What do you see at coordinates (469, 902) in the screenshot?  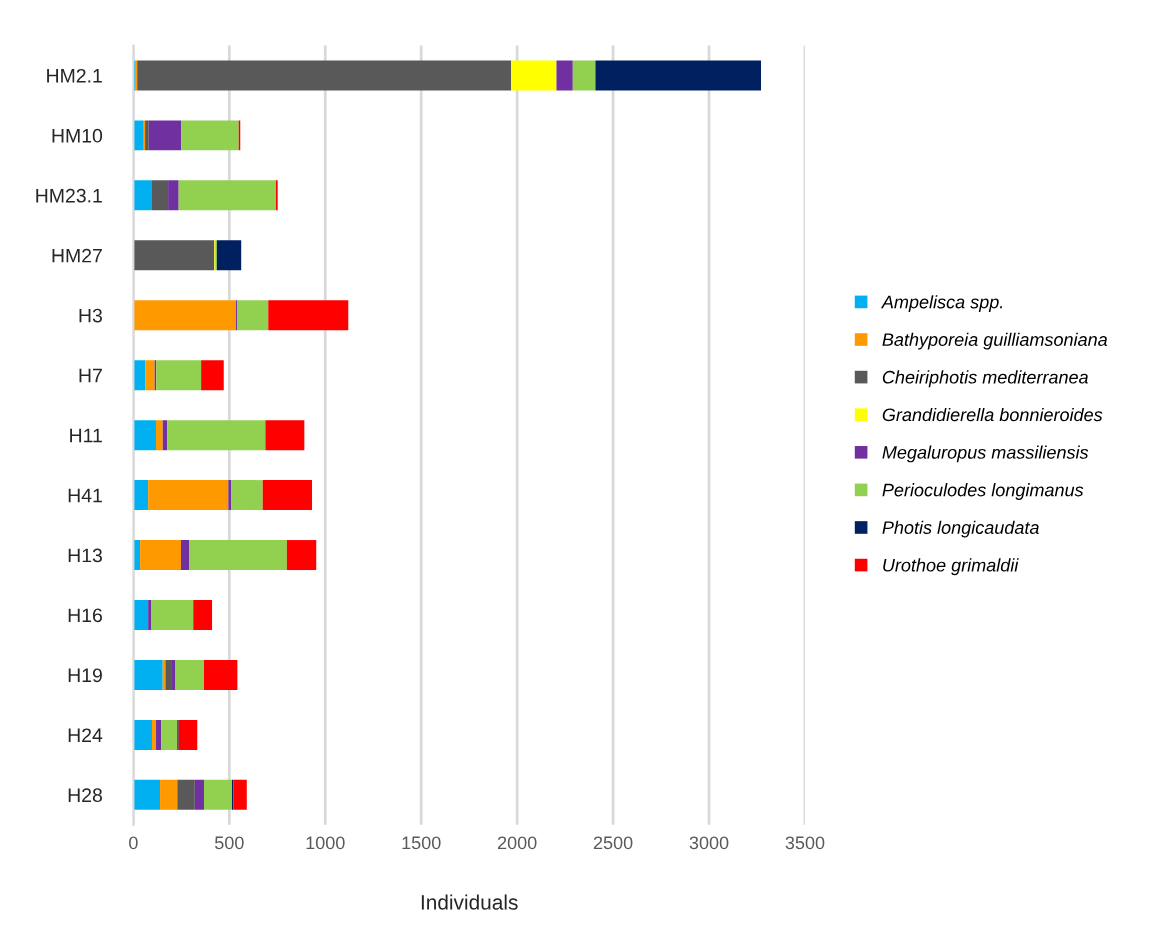 I see `x-axis-title: Individuals` at bounding box center [469, 902].